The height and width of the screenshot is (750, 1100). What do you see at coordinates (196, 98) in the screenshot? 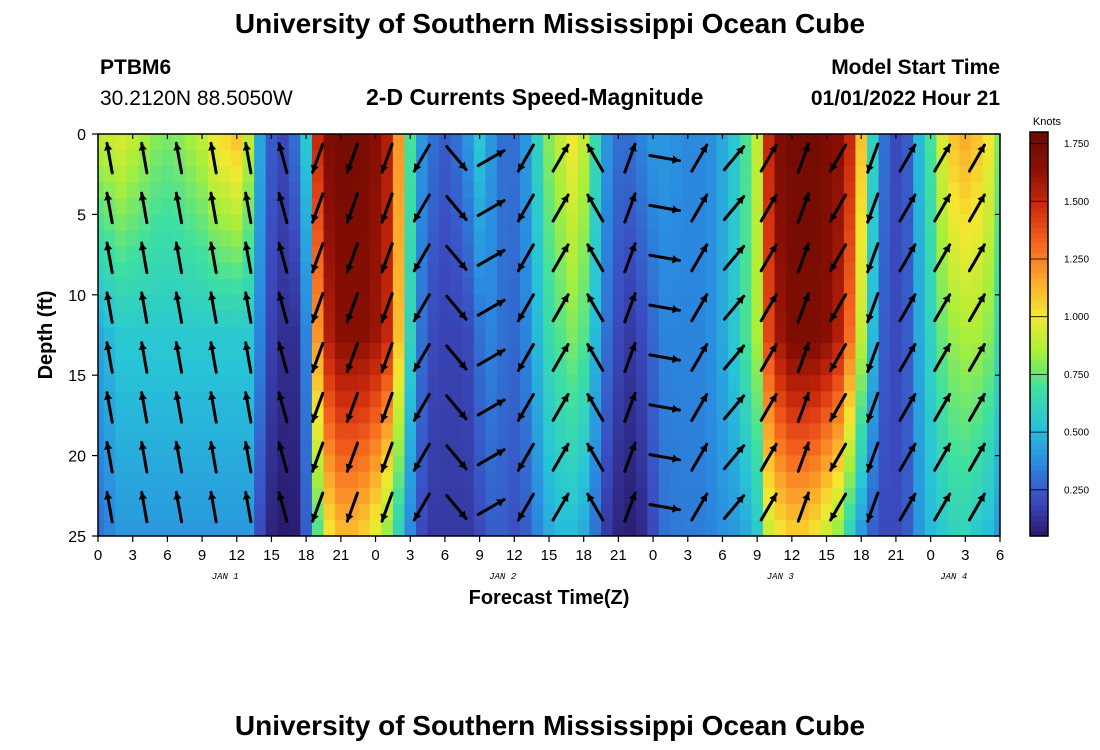
I see `station-coordinates: 30.2120N 88.5050W` at bounding box center [196, 98].